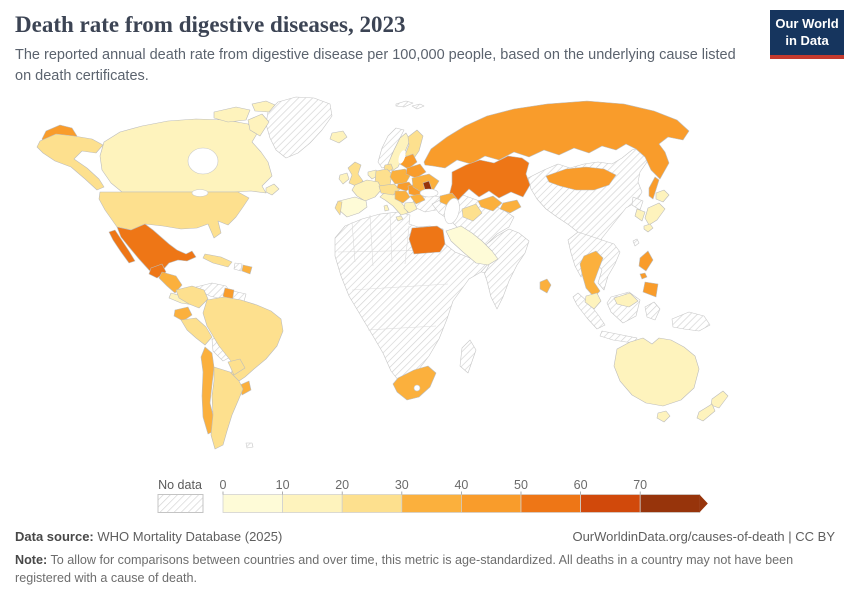 This screenshot has width=850, height=600. Describe the element at coordinates (648, 228) in the screenshot. I see `country-japan-kyushu` at that location.